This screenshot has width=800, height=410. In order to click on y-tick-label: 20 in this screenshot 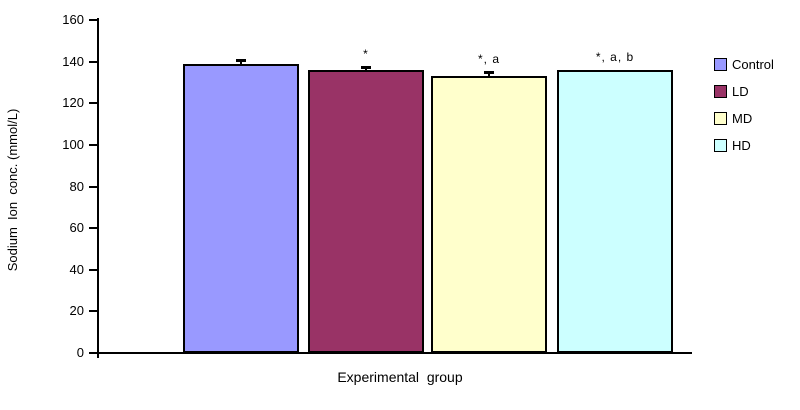, I will do `click(76, 311)`.